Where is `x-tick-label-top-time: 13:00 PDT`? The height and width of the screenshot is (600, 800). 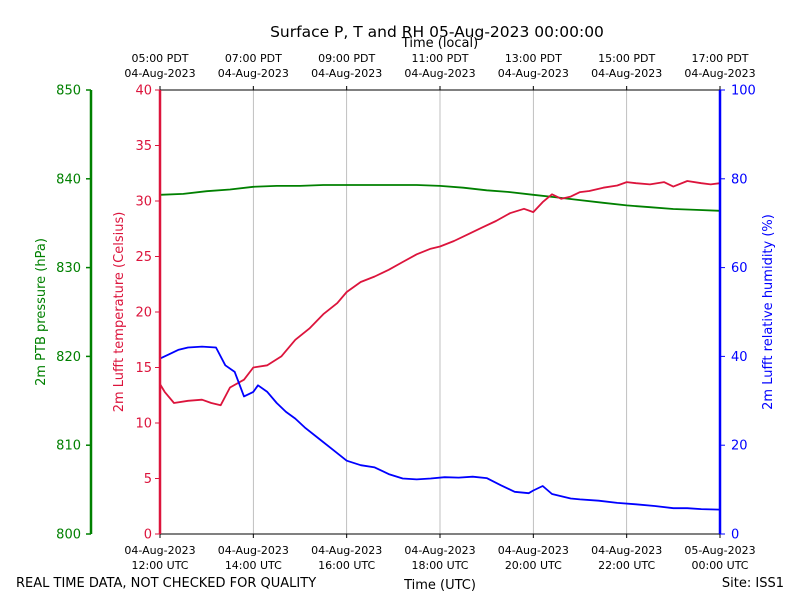 x-tick-label-top-time: 13:00 PDT is located at coordinates (533, 58).